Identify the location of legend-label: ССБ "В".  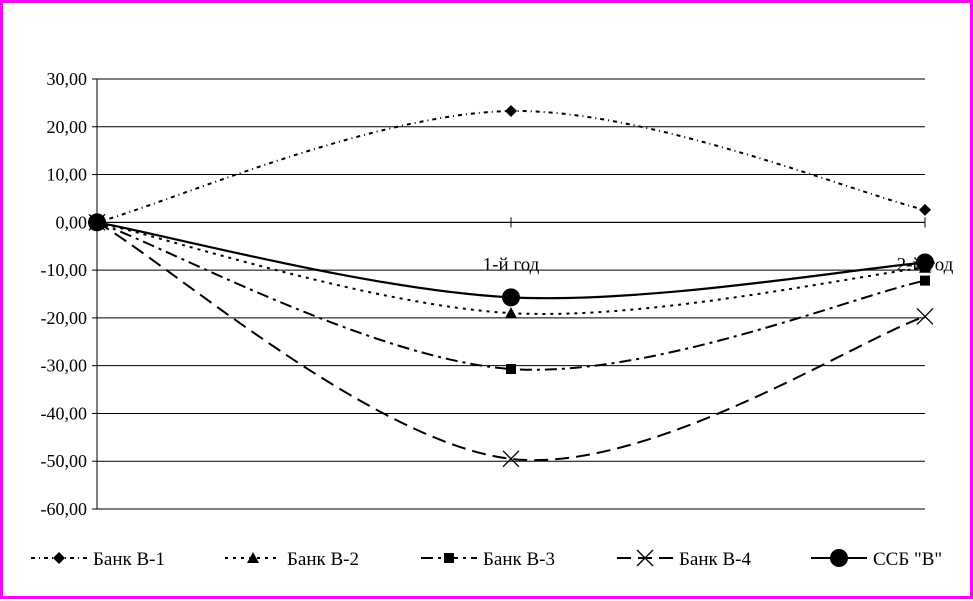
(907, 559).